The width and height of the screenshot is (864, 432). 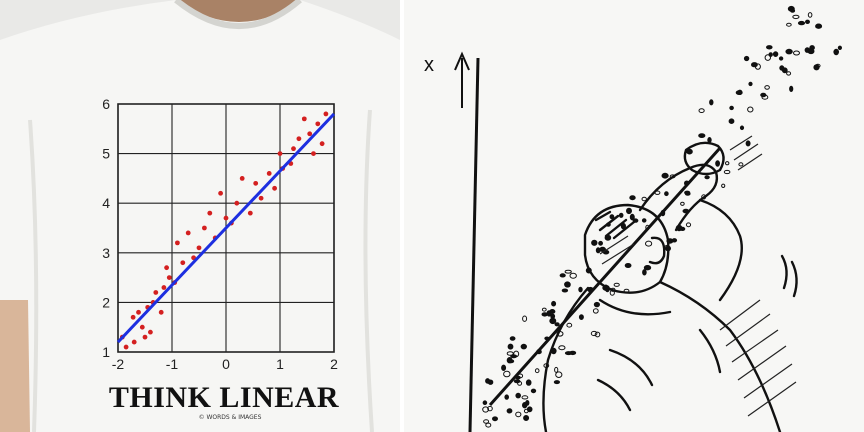 I want to click on chart-y-tick-label: 2, so click(x=106, y=302).